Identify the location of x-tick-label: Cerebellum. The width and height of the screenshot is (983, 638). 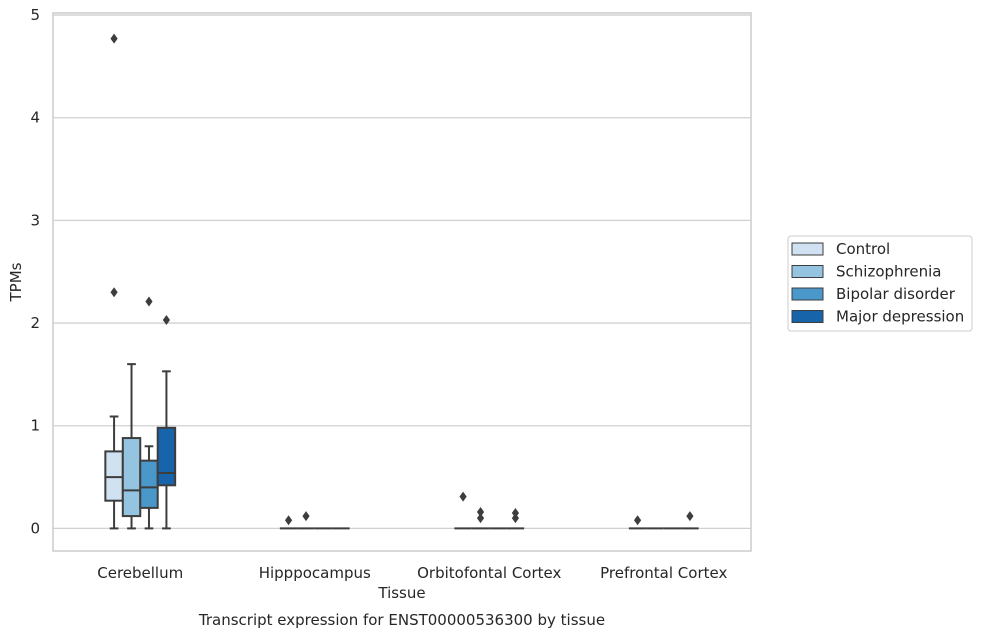
(140, 573).